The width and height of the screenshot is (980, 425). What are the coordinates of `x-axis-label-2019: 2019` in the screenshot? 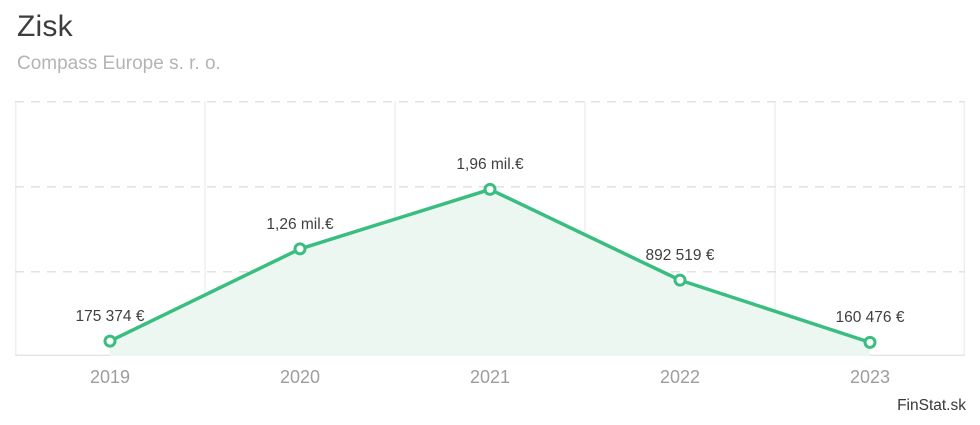 It's located at (110, 377).